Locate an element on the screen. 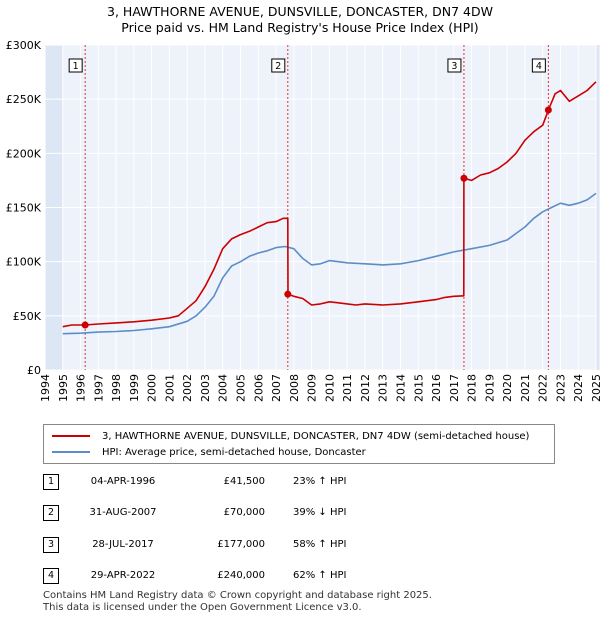 The image size is (600, 620). x-tick-label: 2009 is located at coordinates (312, 388).